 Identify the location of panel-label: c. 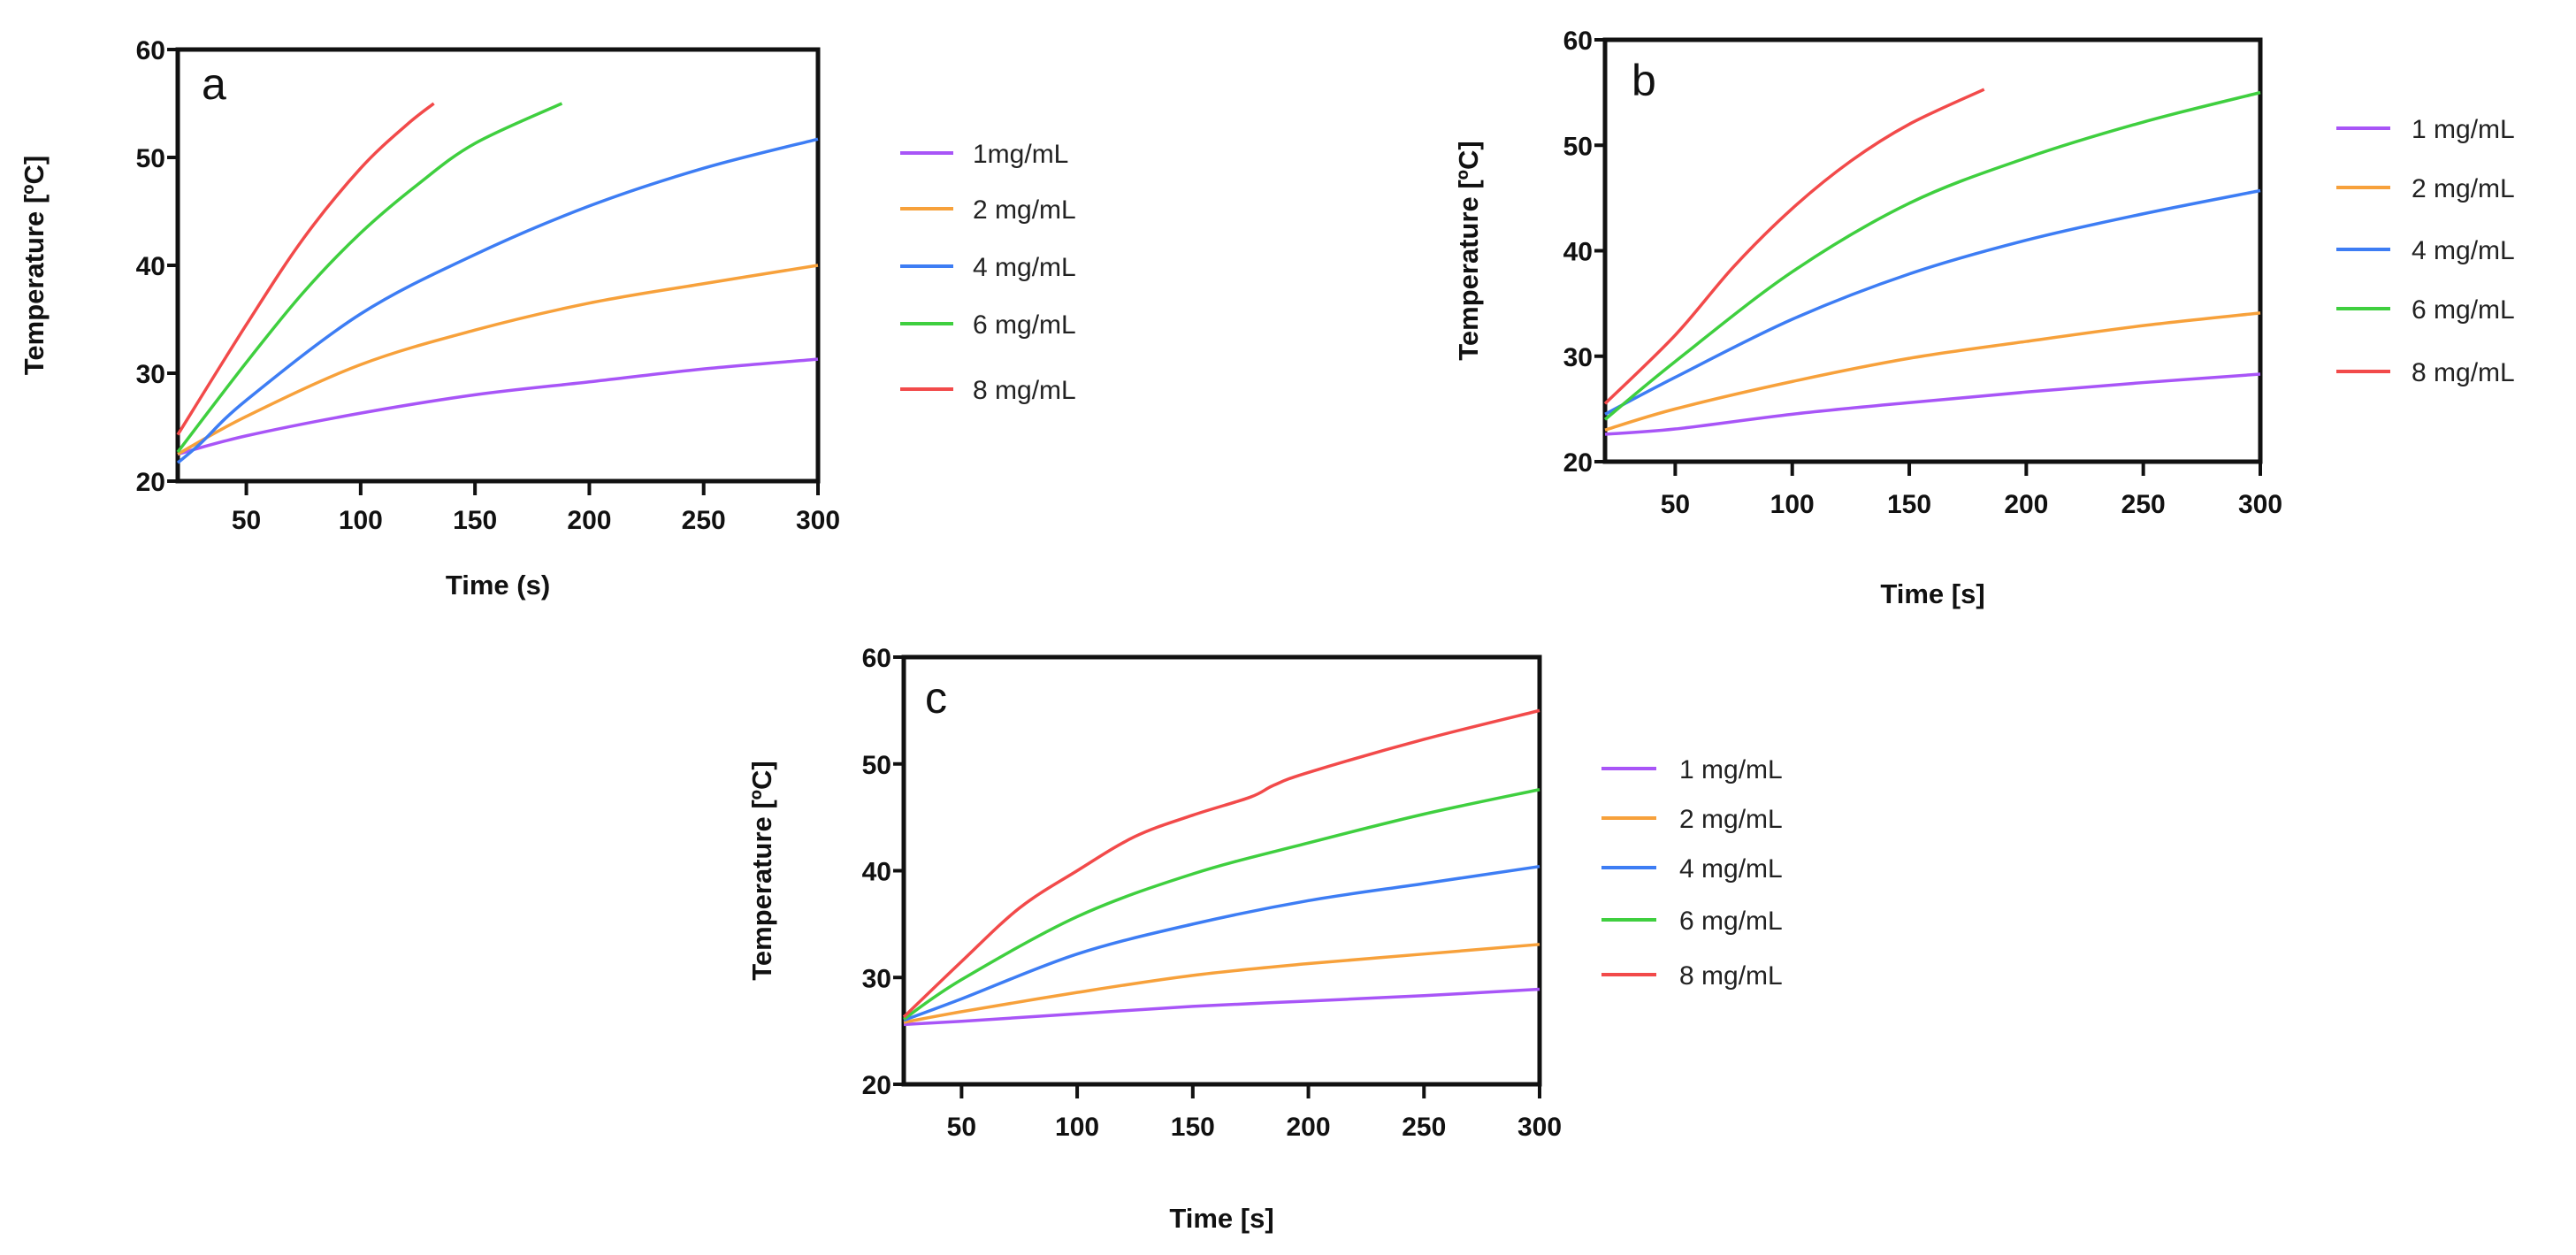
(936, 698).